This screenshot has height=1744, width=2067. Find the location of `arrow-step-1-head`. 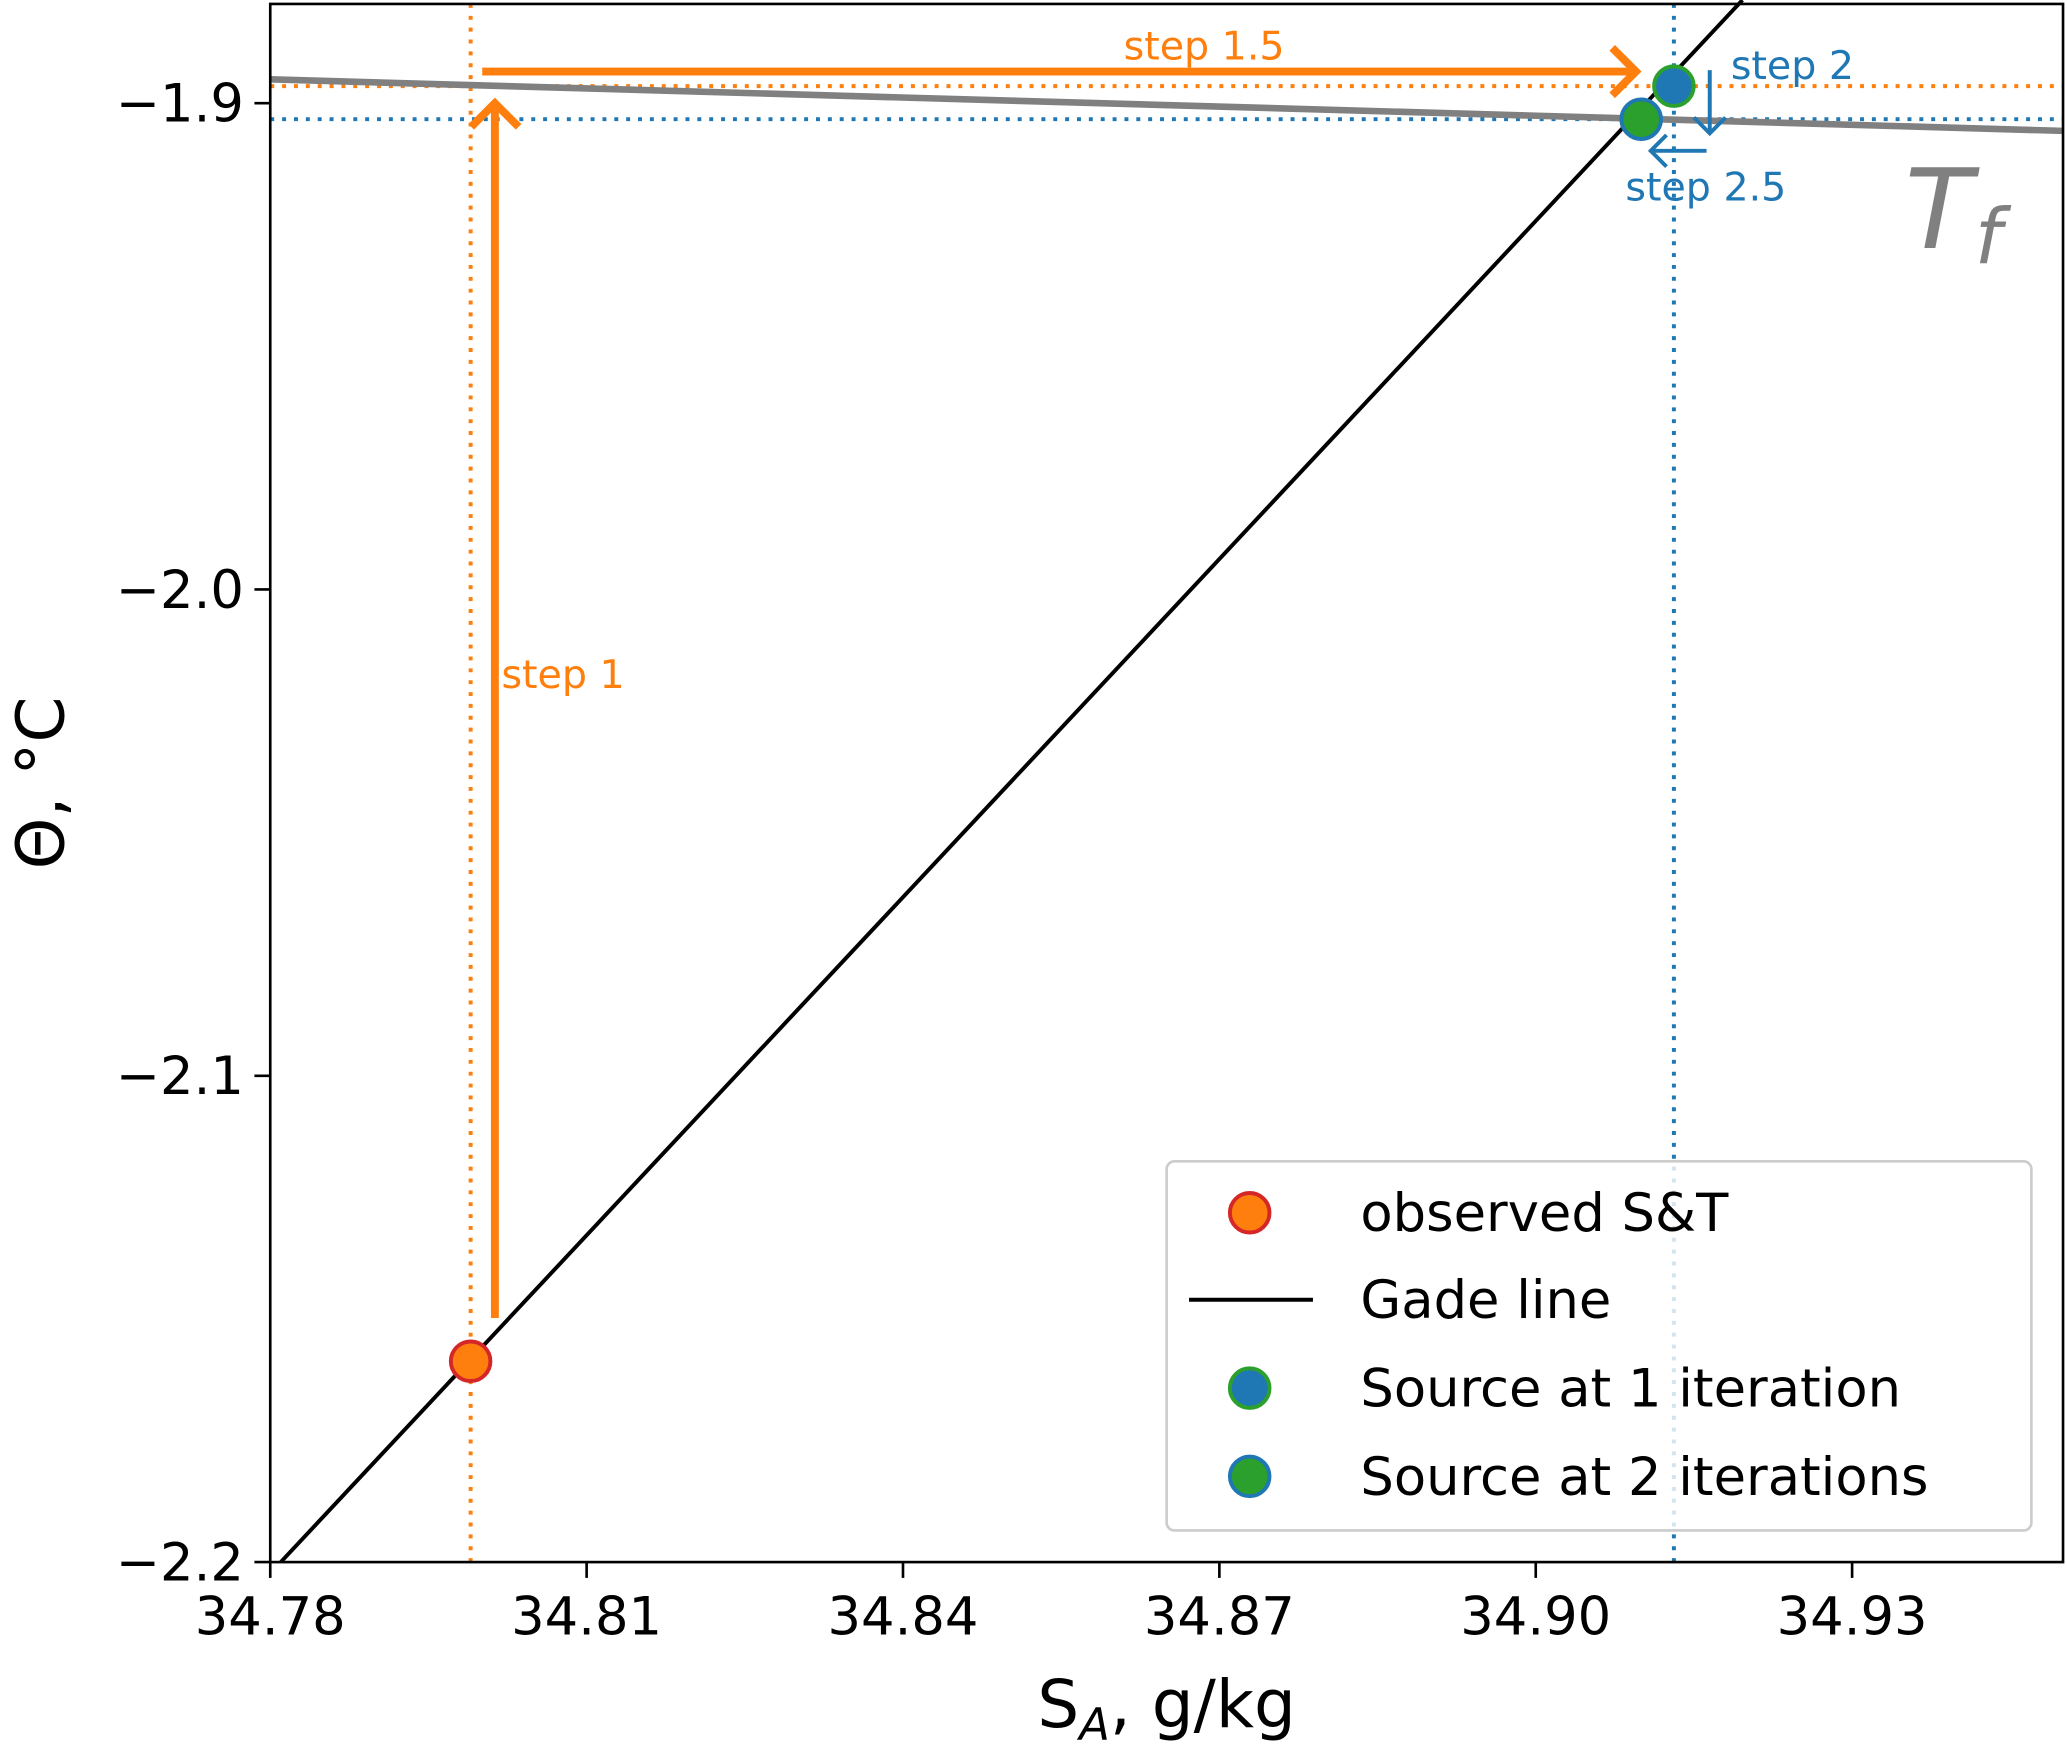

arrow-step-1-head is located at coordinates (495, 113).